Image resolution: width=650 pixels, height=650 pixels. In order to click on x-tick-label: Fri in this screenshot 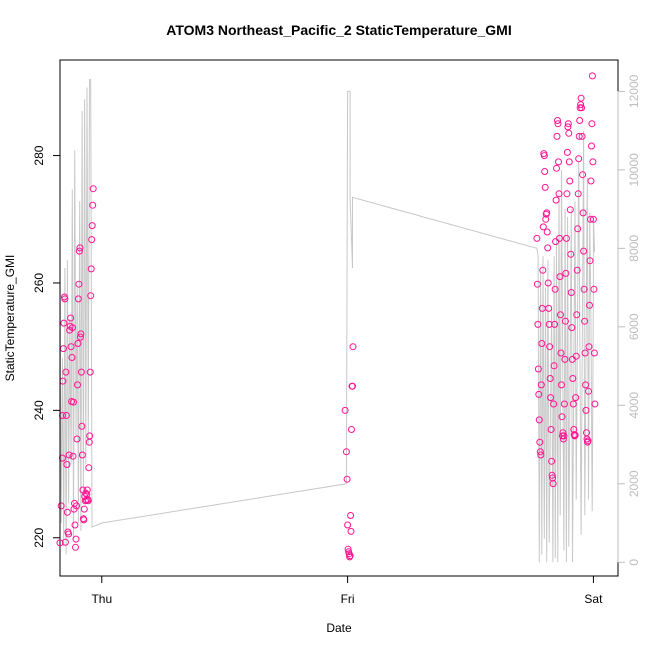, I will do `click(348, 599)`.